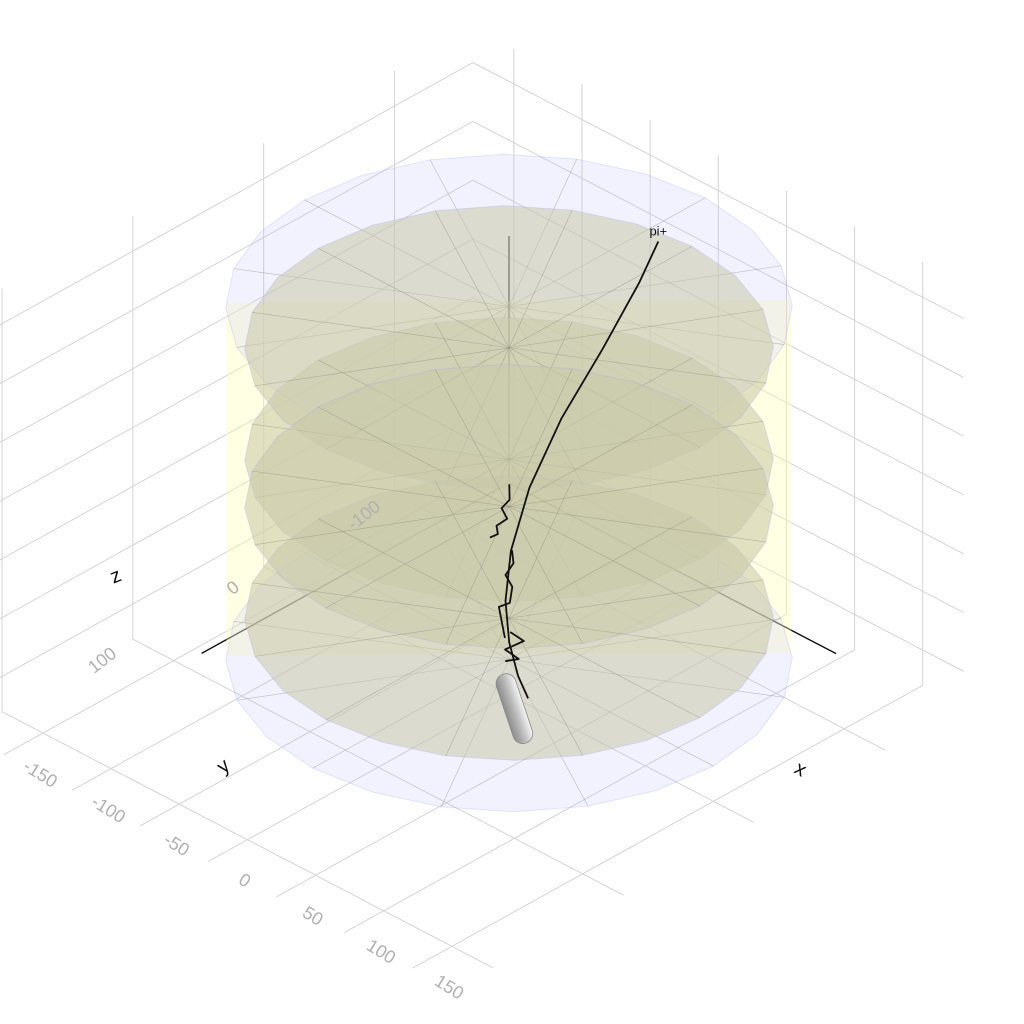  I want to click on tracks, so click(574, 470).